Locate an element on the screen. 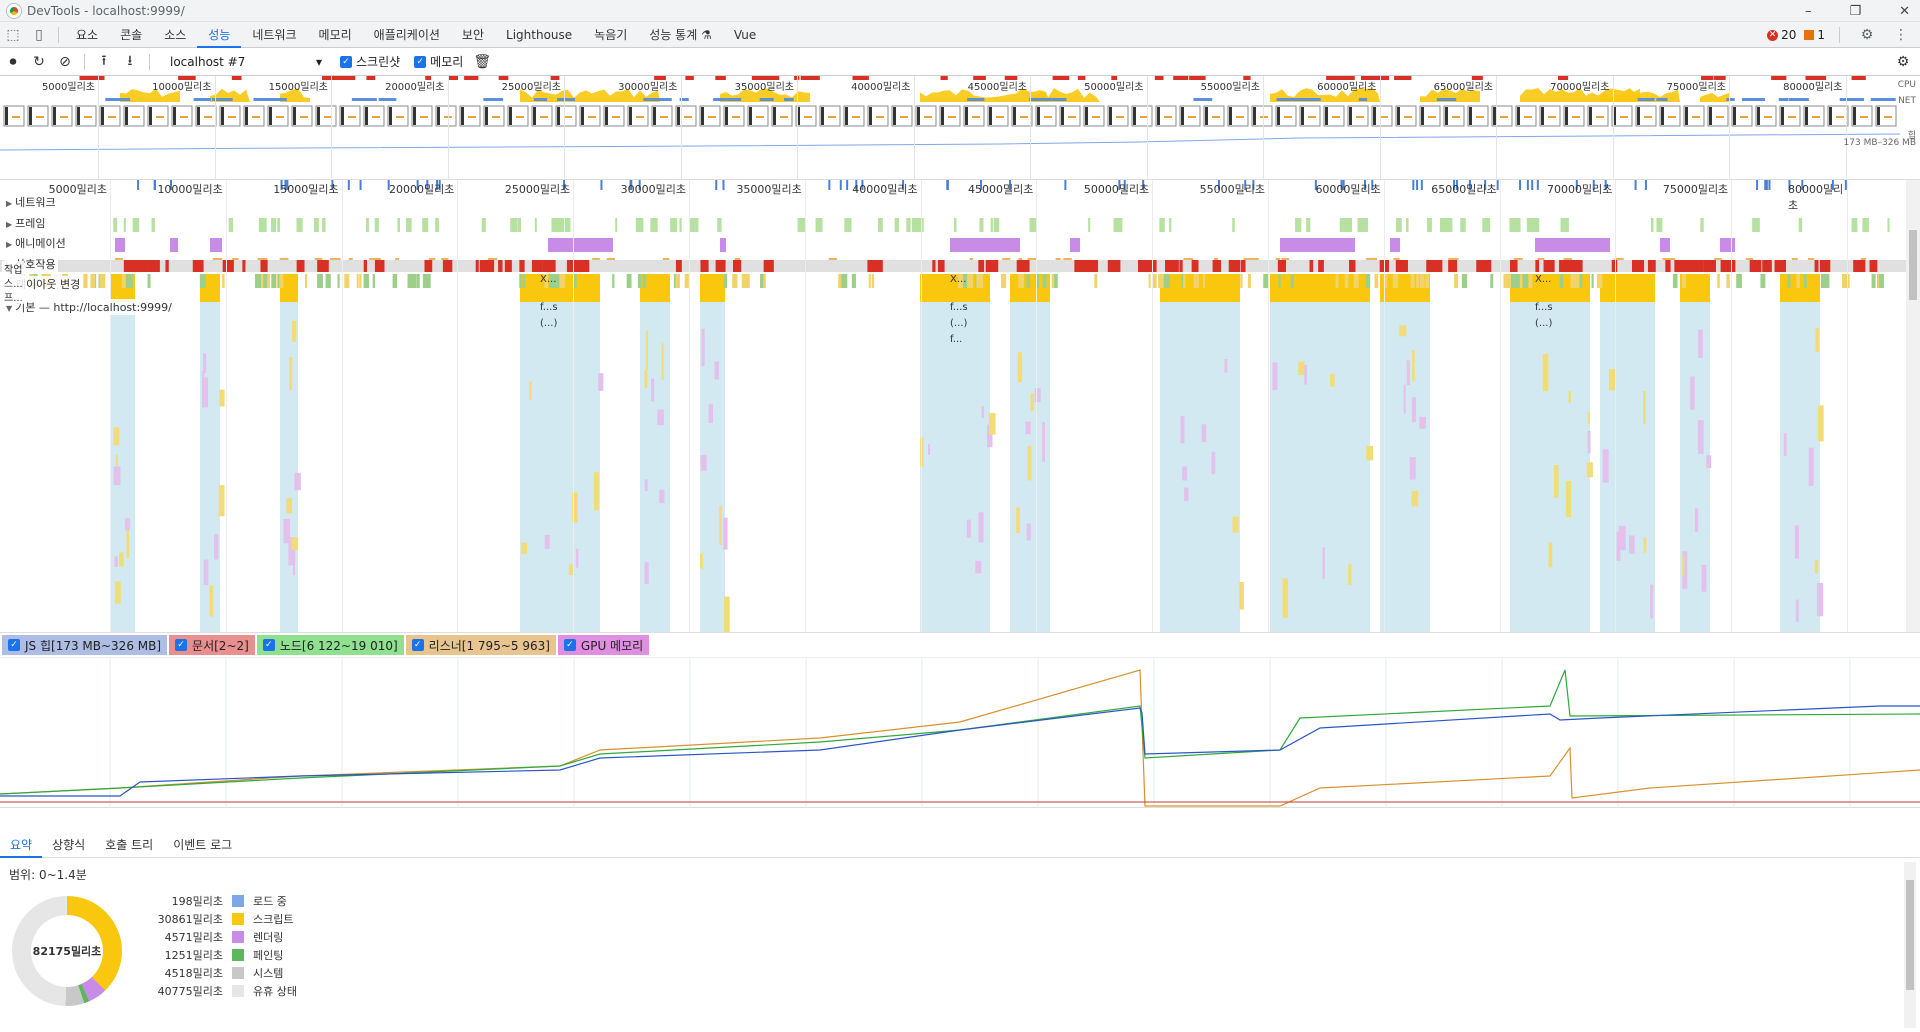 This screenshot has height=1032, width=1920. bottom-tab-0: 요약 is located at coordinates (21, 845).